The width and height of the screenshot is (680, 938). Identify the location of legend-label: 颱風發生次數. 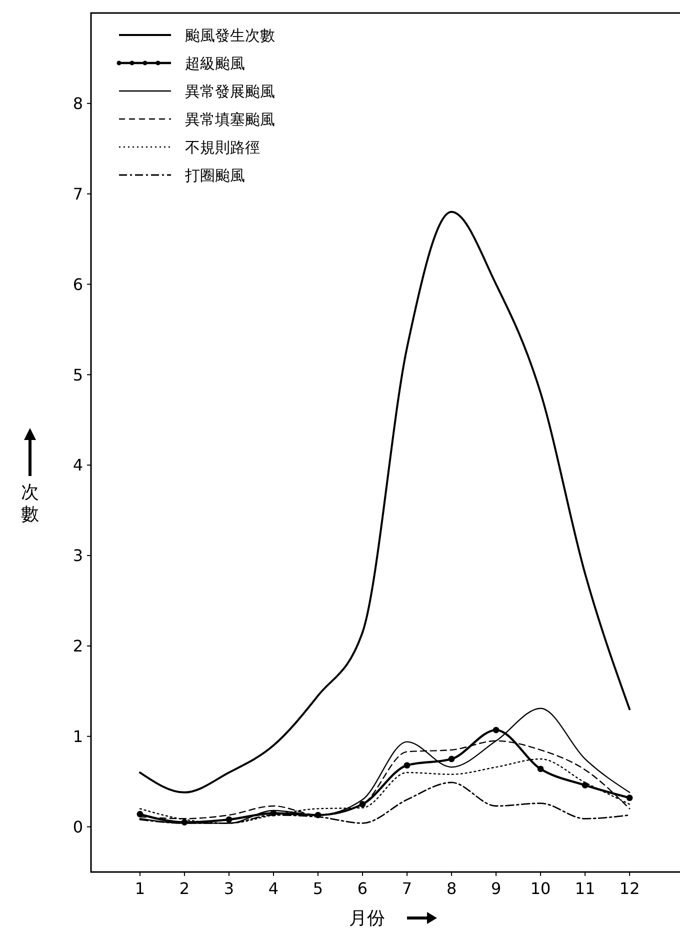
(230, 35).